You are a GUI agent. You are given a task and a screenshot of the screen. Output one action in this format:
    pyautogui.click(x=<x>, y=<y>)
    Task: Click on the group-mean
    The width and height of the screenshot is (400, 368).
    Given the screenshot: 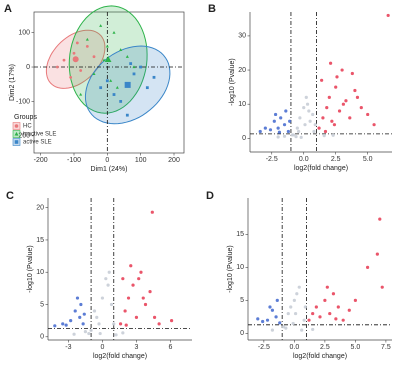 What is the action you would take?
    pyautogui.click(x=127, y=84)
    